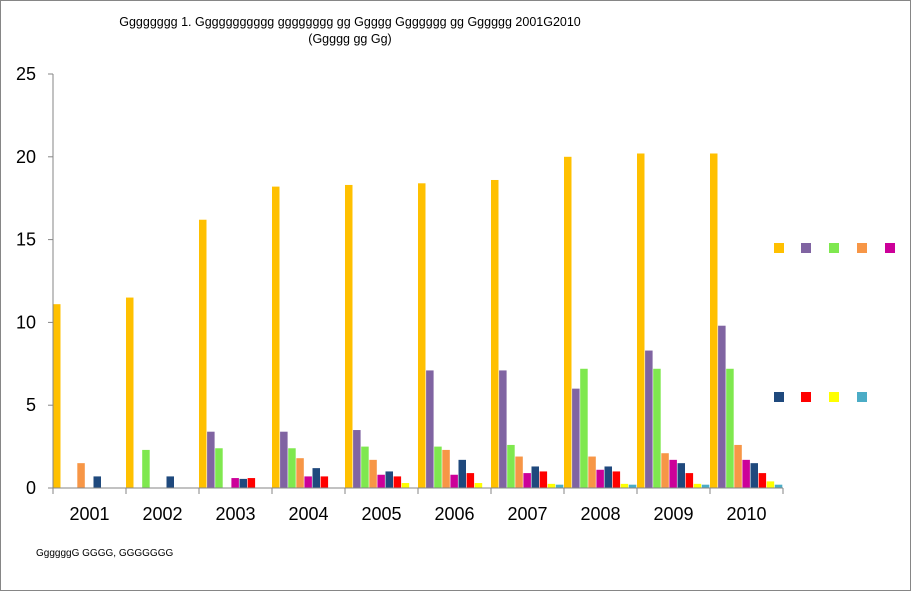  Describe the element at coordinates (26, 240) in the screenshot. I see `y-tick-label: 15` at that location.